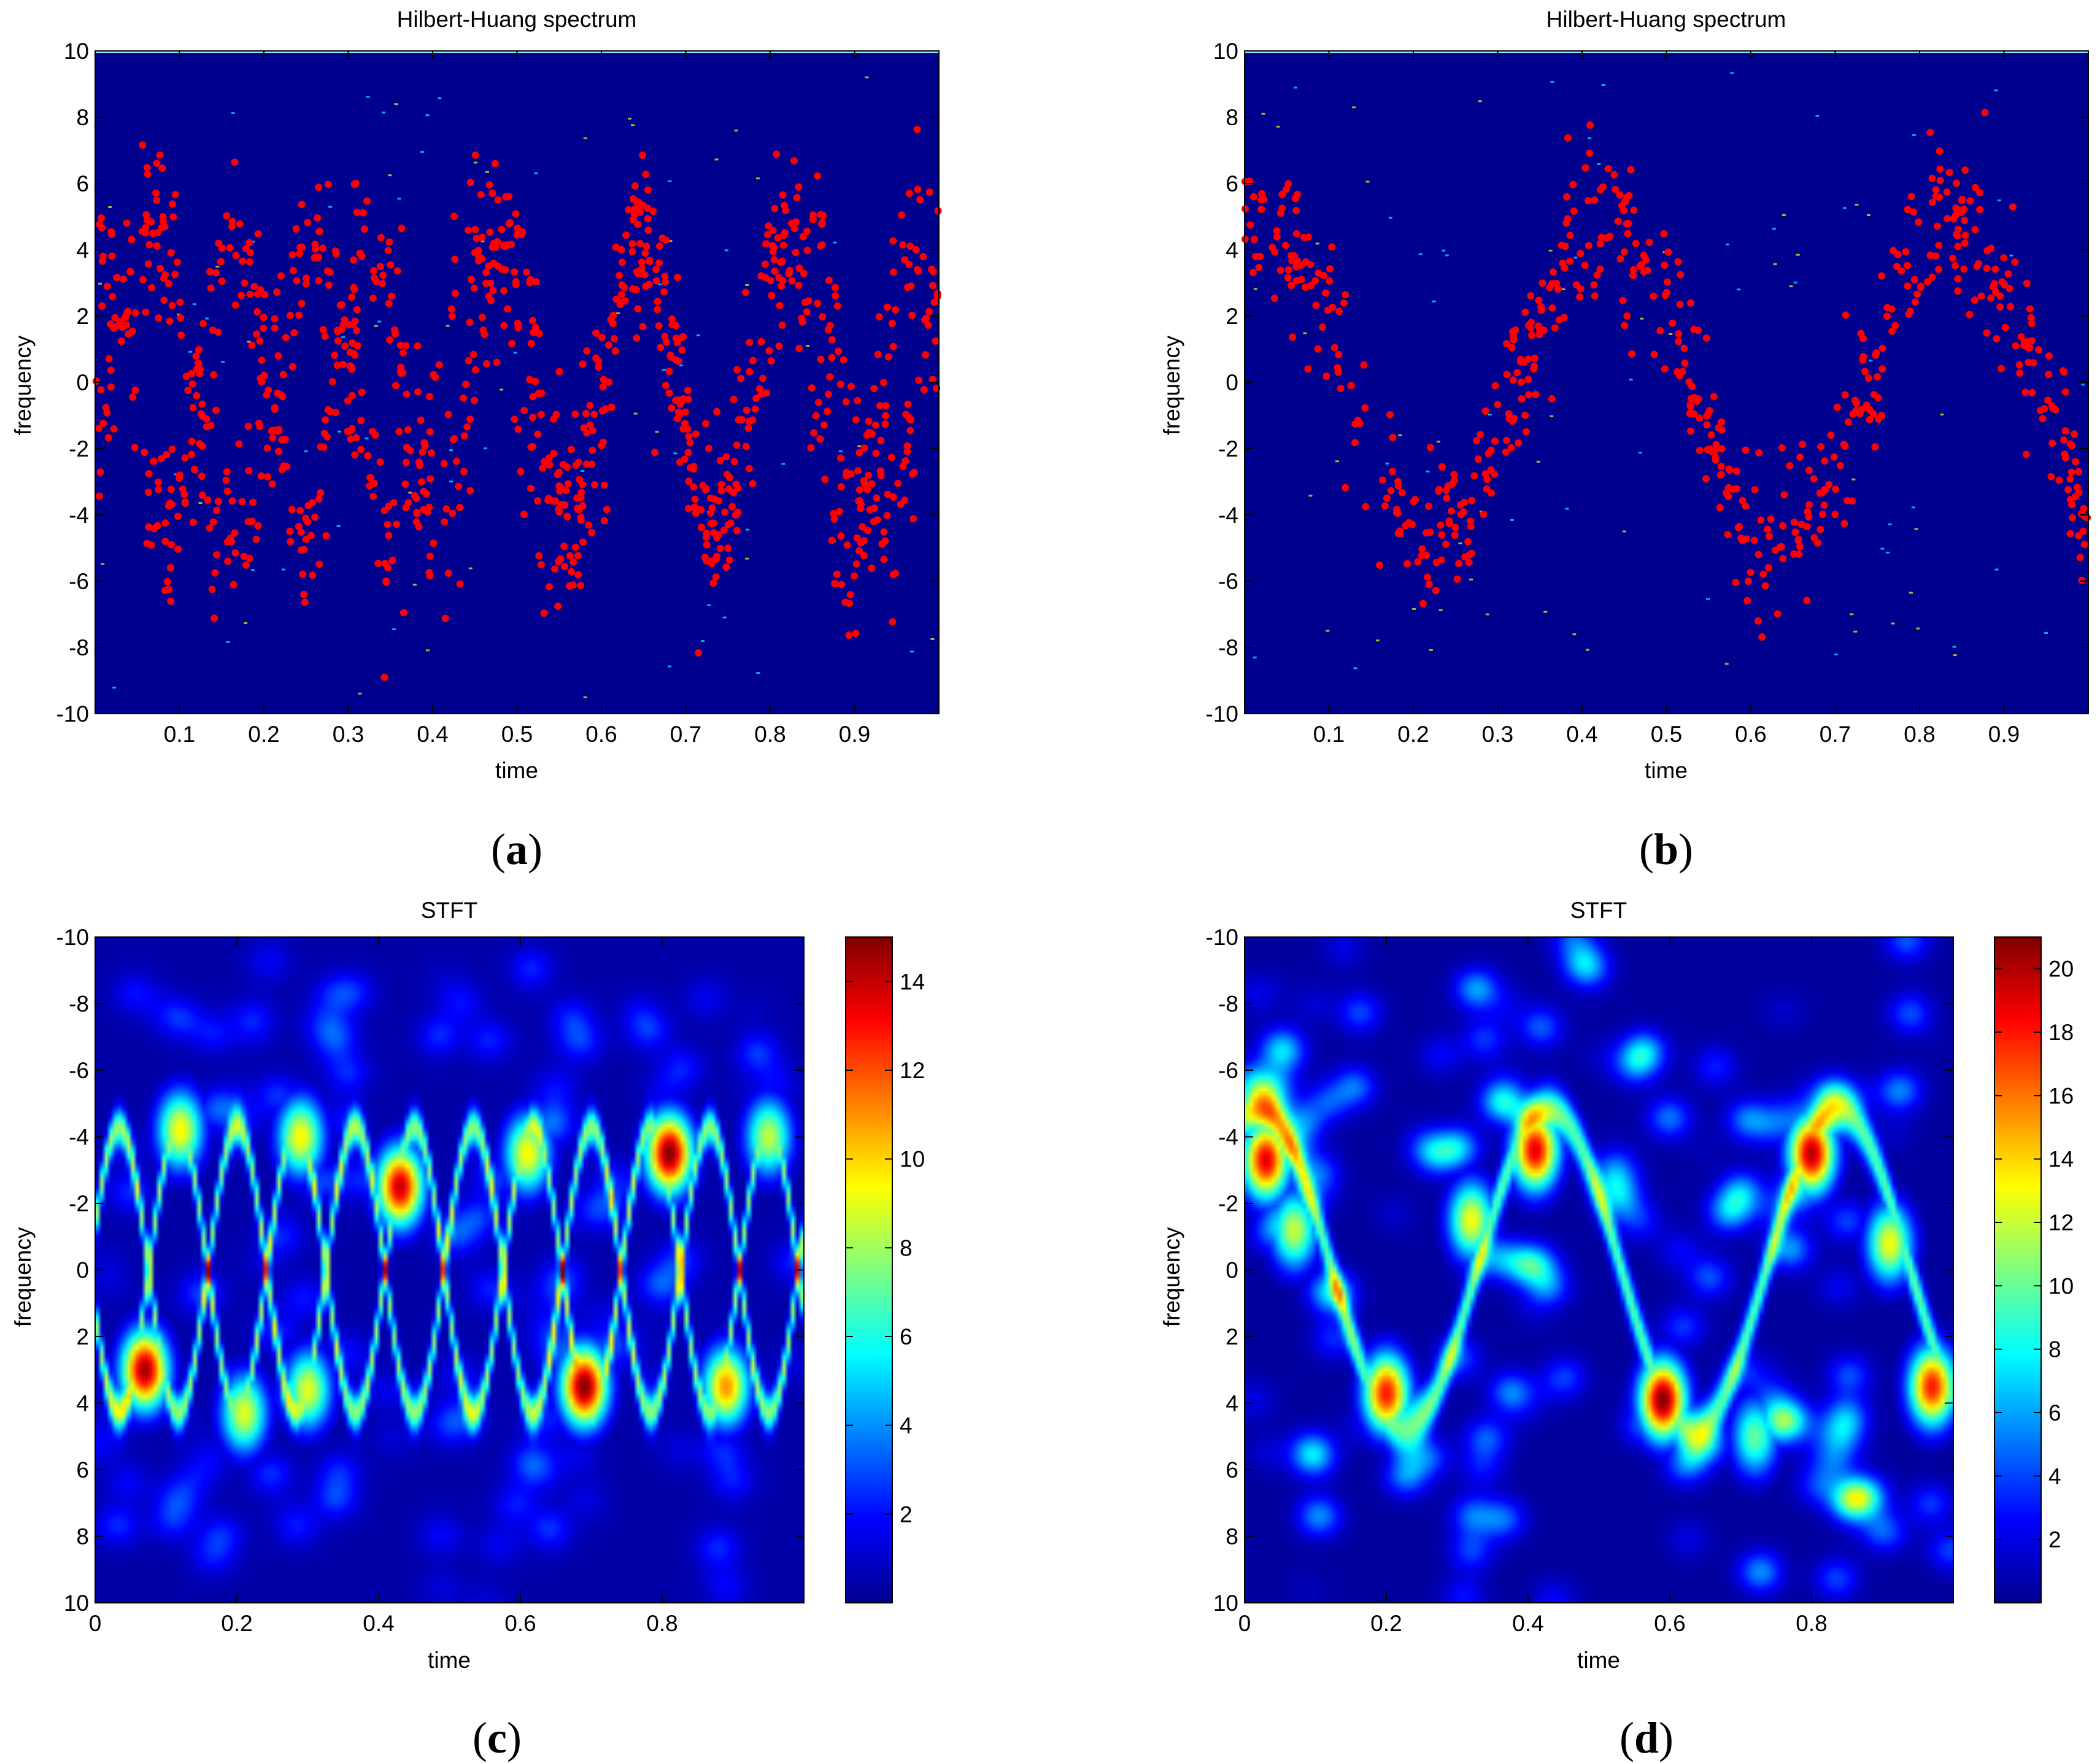  I want to click on colorbar-tick-label: 6, so click(2054, 1412).